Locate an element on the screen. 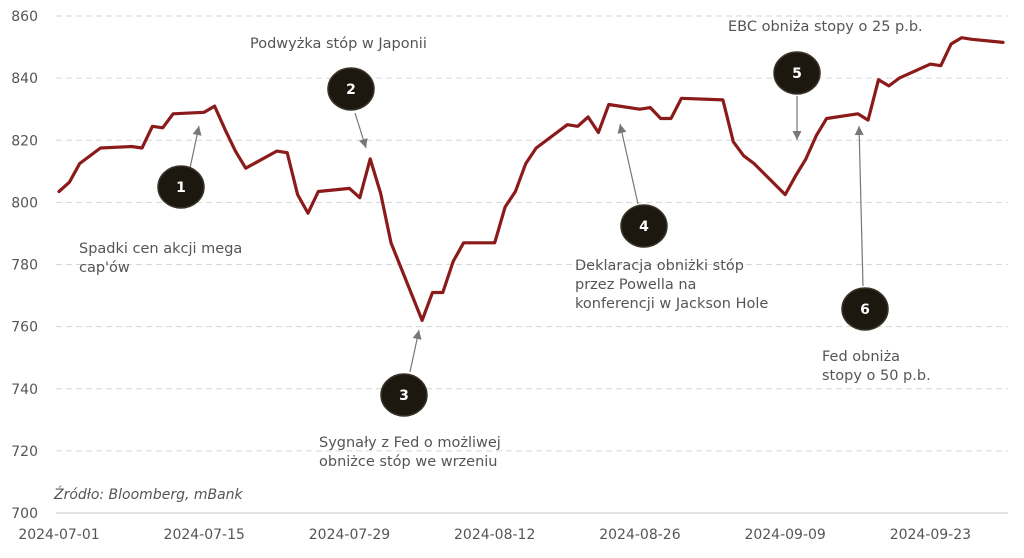 This screenshot has height=558, width=1024. annotation-note-line: konferencji w Jackson Hole is located at coordinates (671, 304).